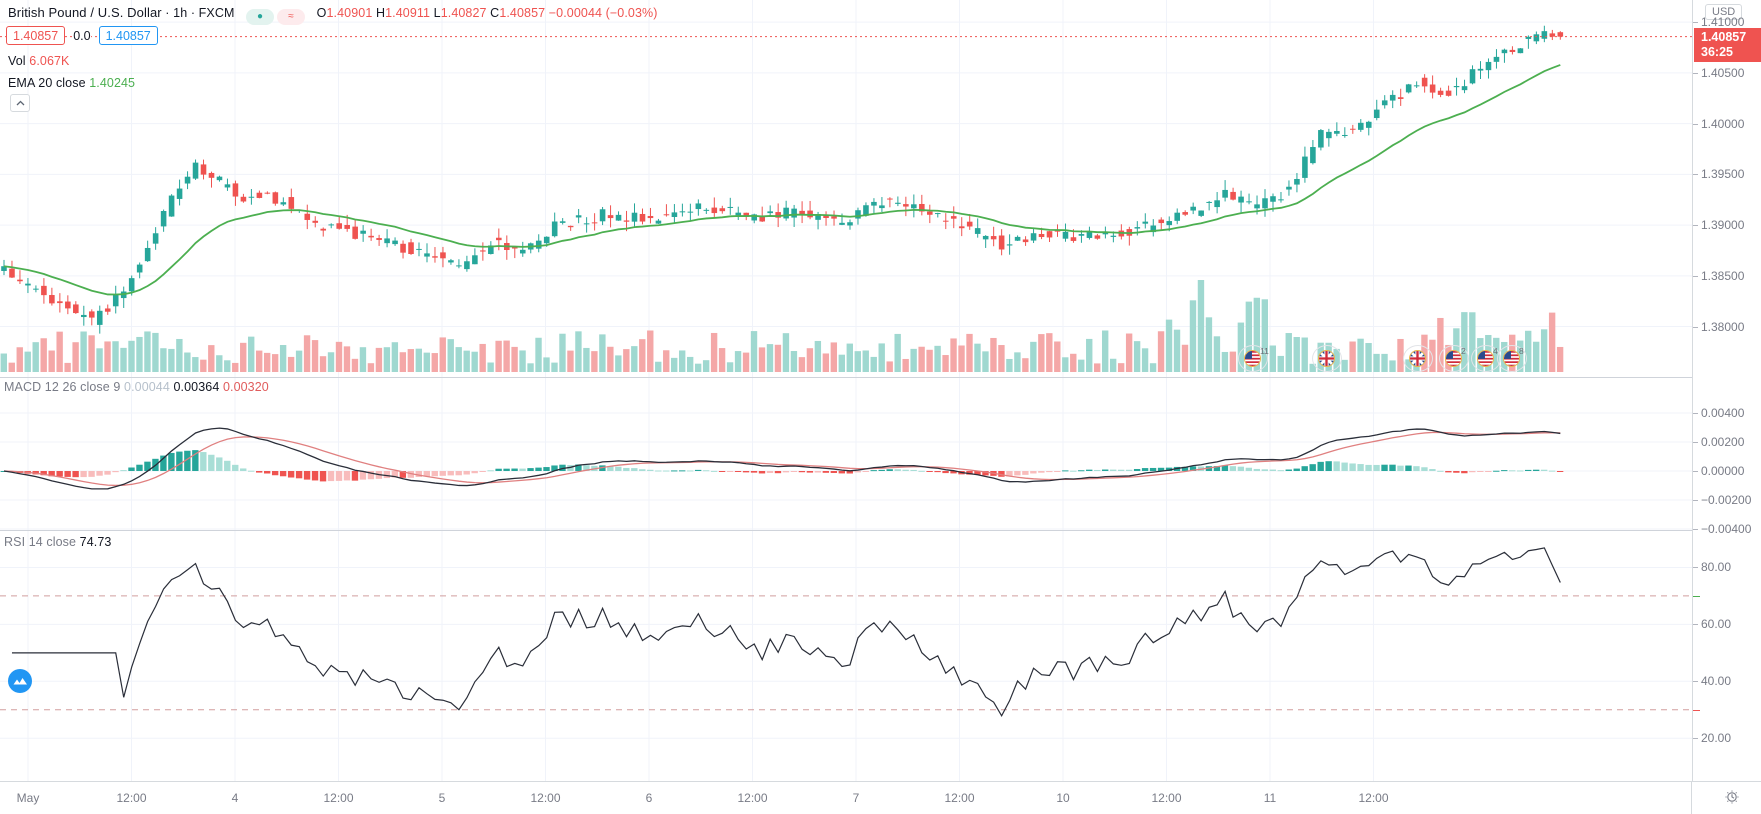 This screenshot has height=814, width=1761. What do you see at coordinates (380, 13) in the screenshot?
I see `high-label: H` at bounding box center [380, 13].